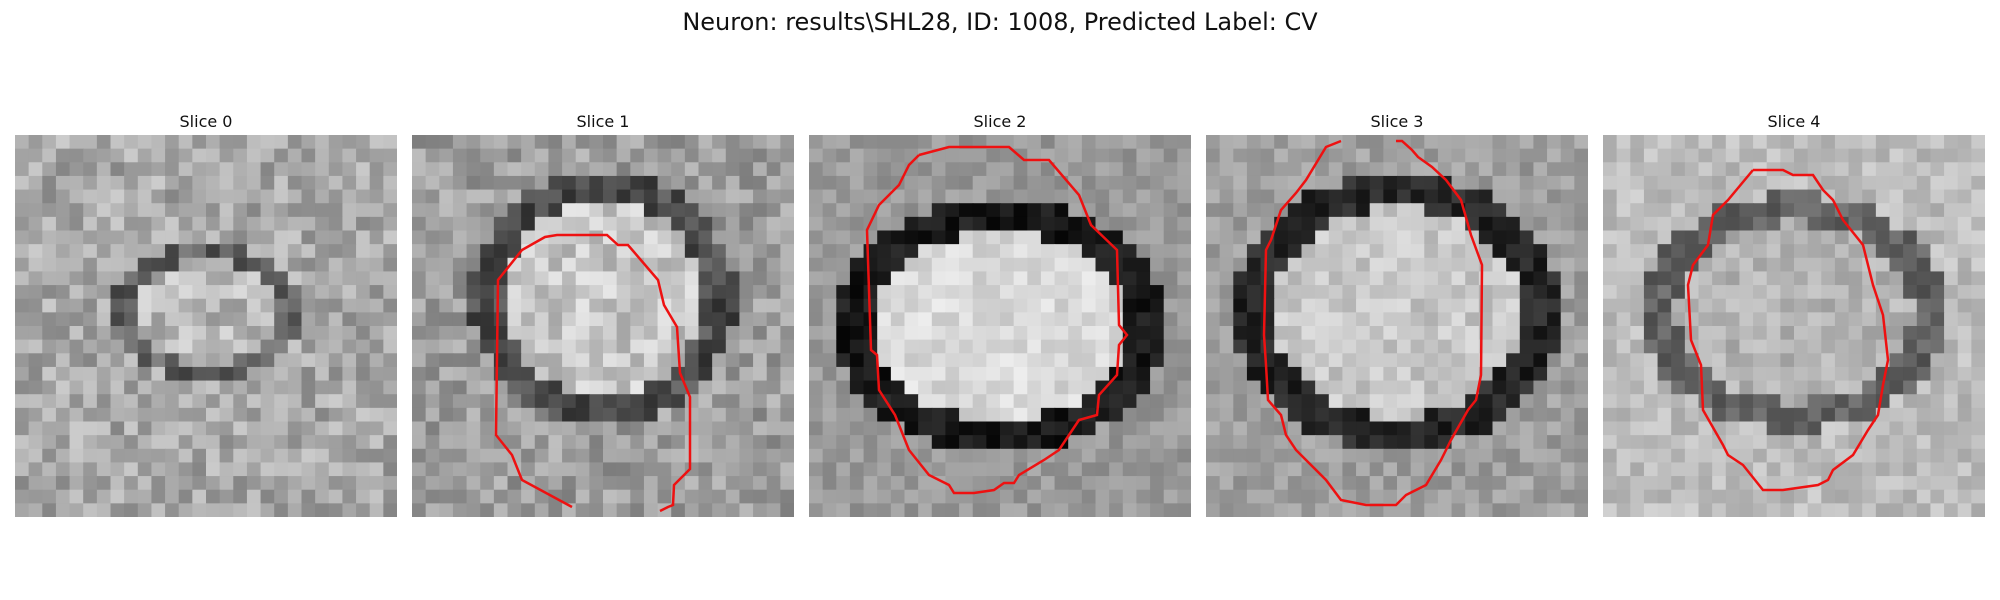  Describe the element at coordinates (206, 121) in the screenshot. I see `slice-title: Slice 0` at that location.